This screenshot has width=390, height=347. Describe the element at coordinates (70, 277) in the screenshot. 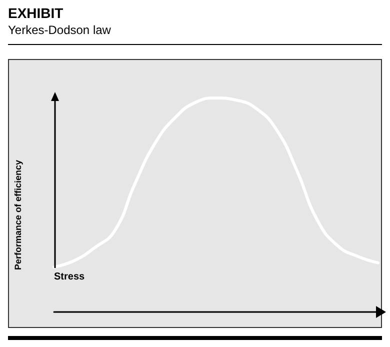

I see `x-axis-title: Stress` at that location.